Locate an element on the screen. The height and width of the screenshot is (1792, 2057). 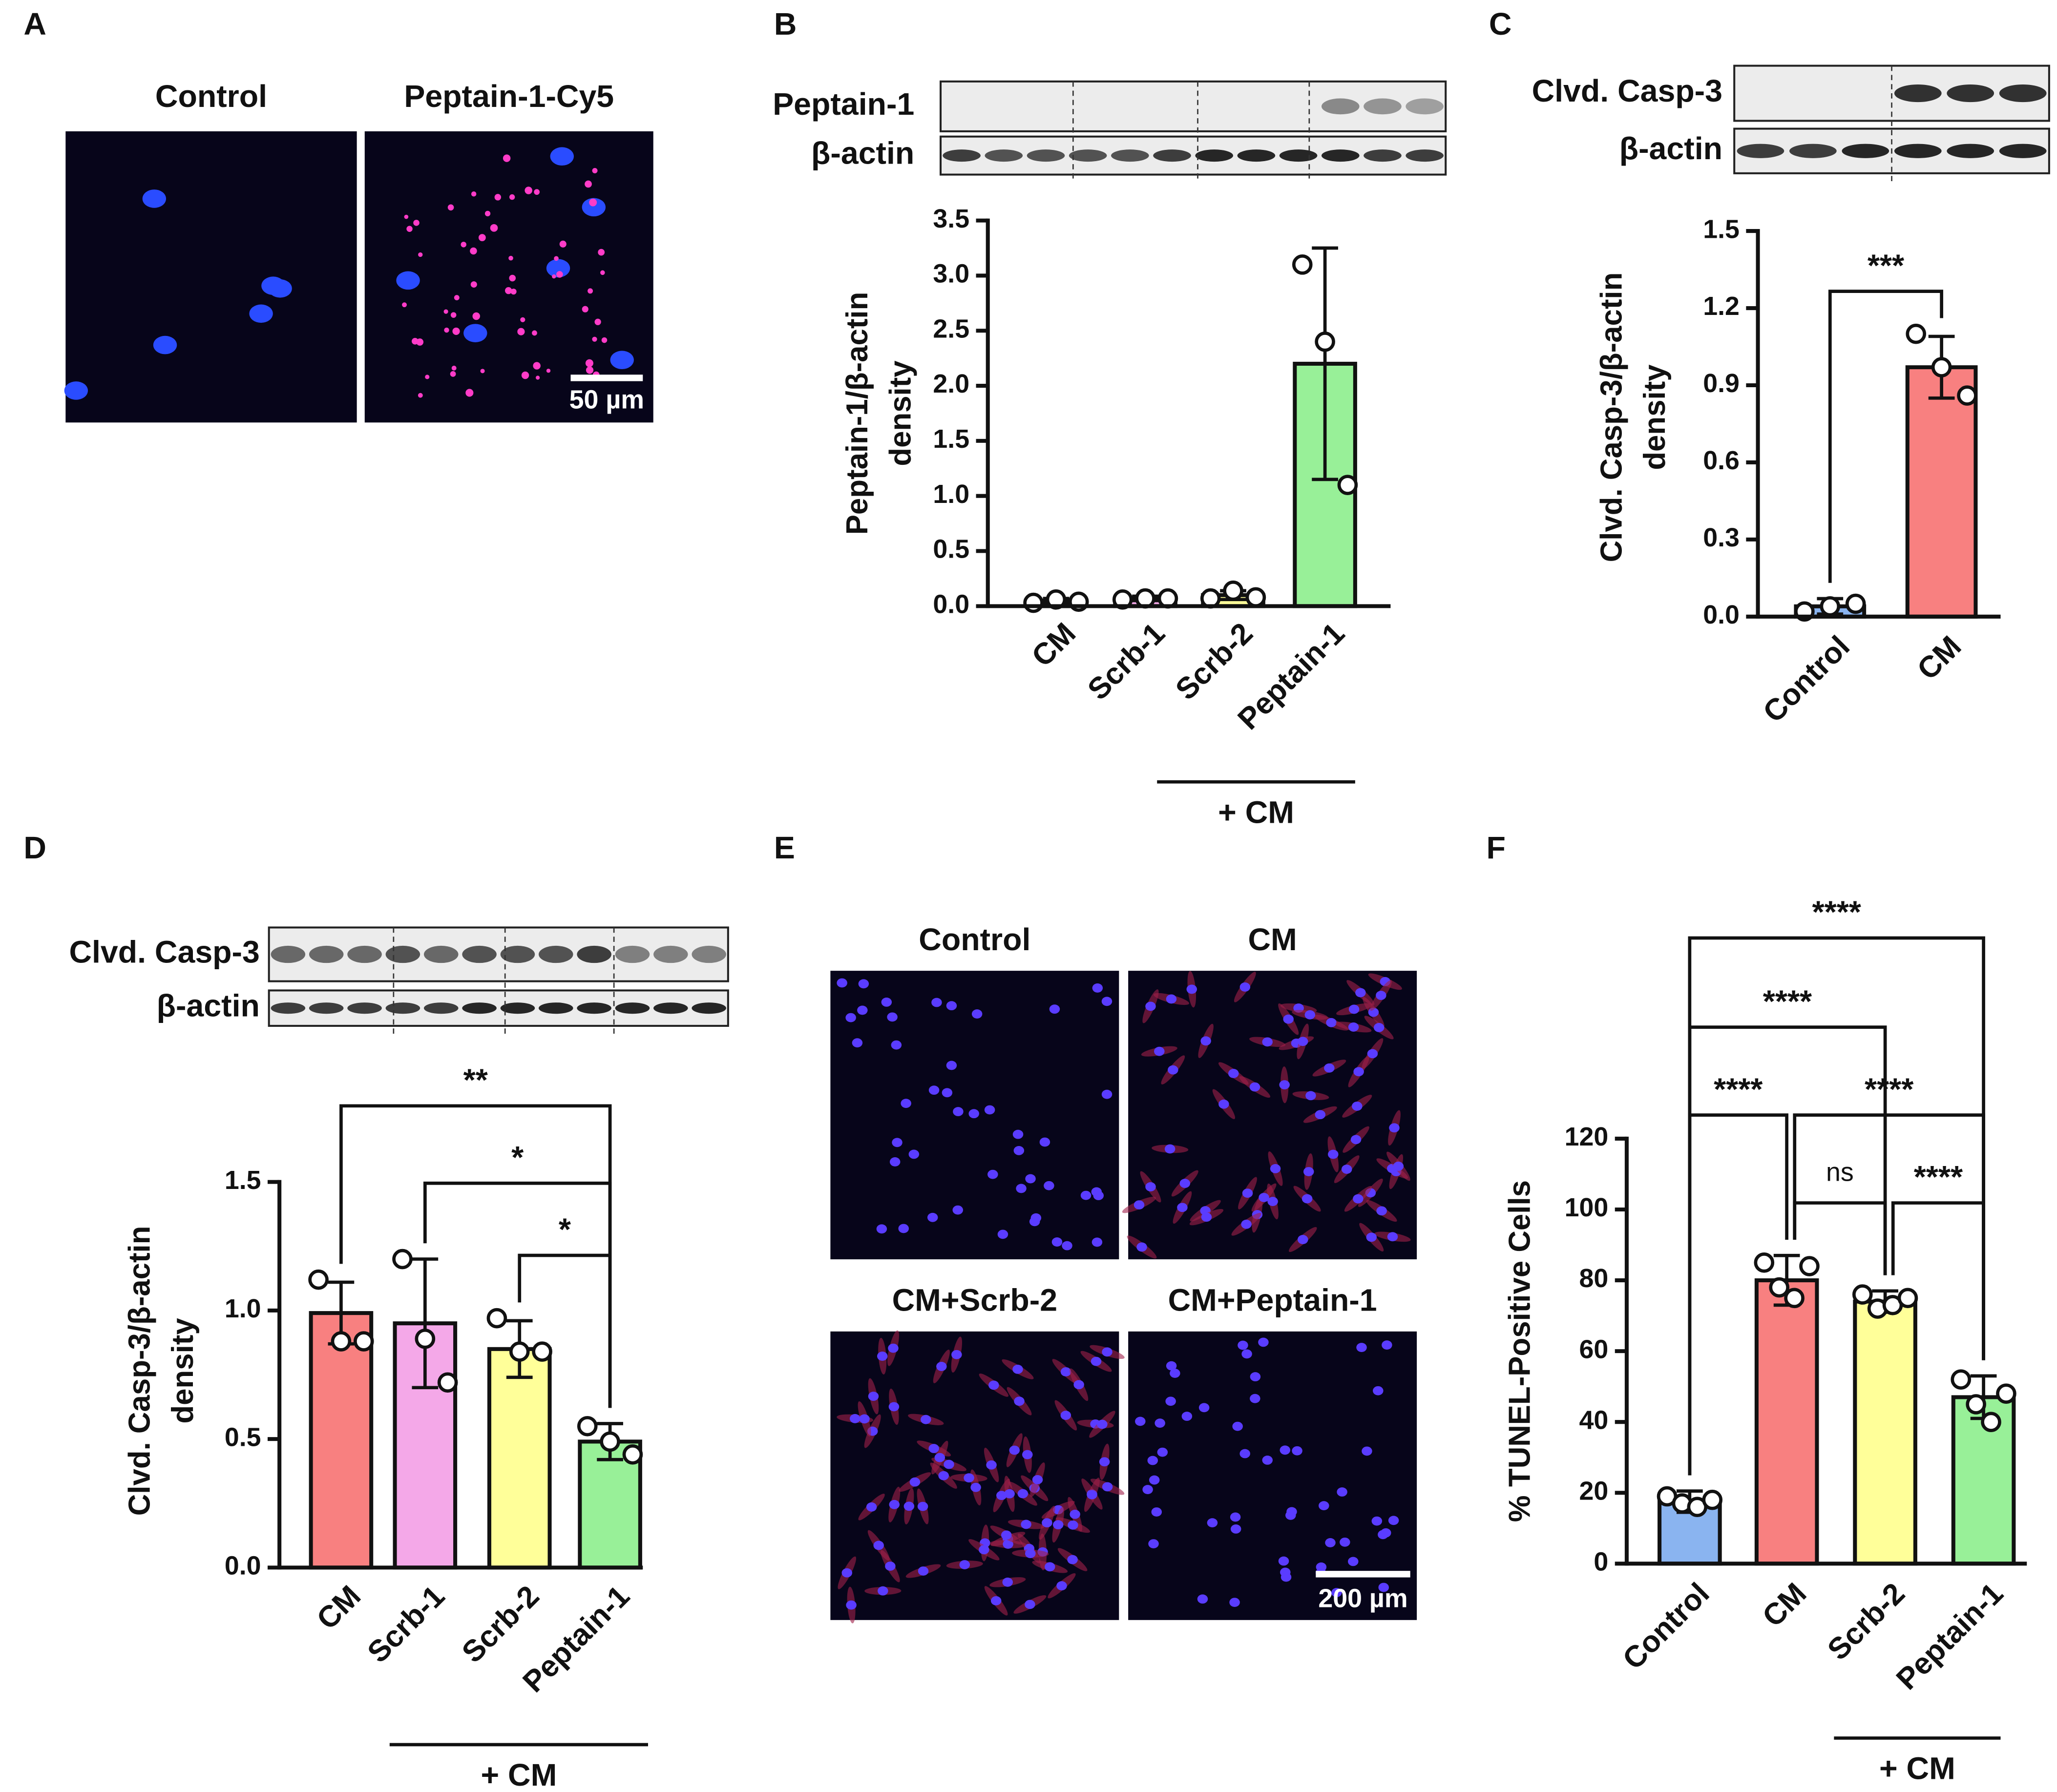
y-tick-label: 0.3 is located at coordinates (1721, 538).